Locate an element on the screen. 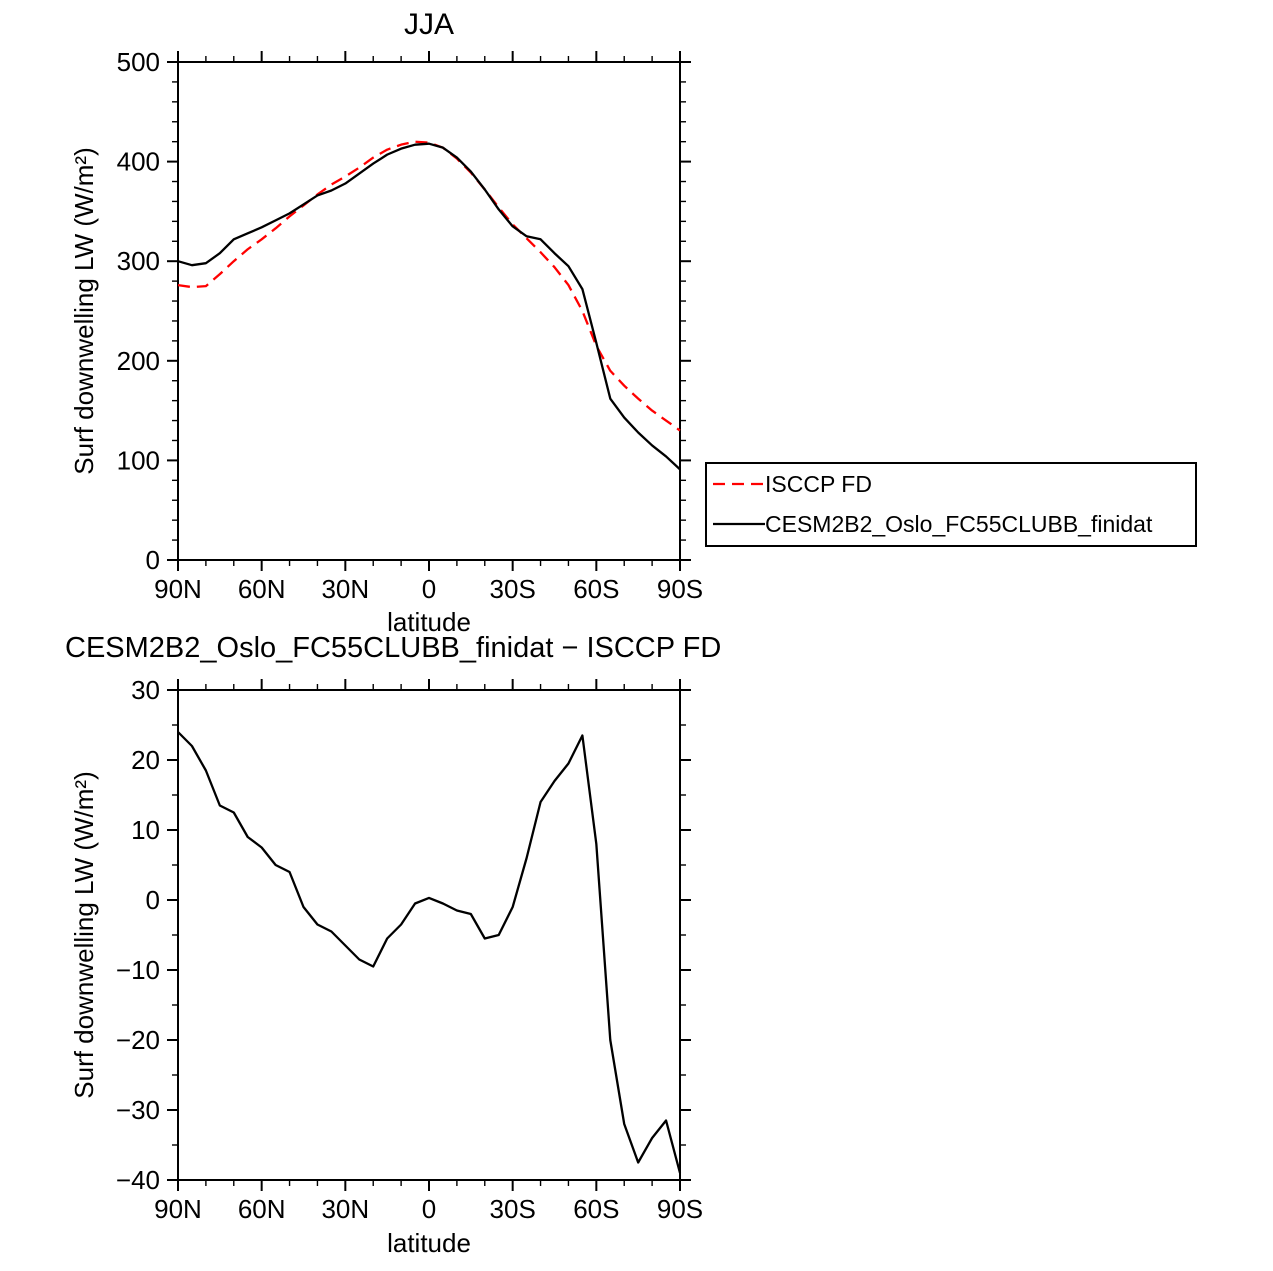 This screenshot has height=1271, width=1273. isccp-fd-line-sample is located at coordinates (739, 484).